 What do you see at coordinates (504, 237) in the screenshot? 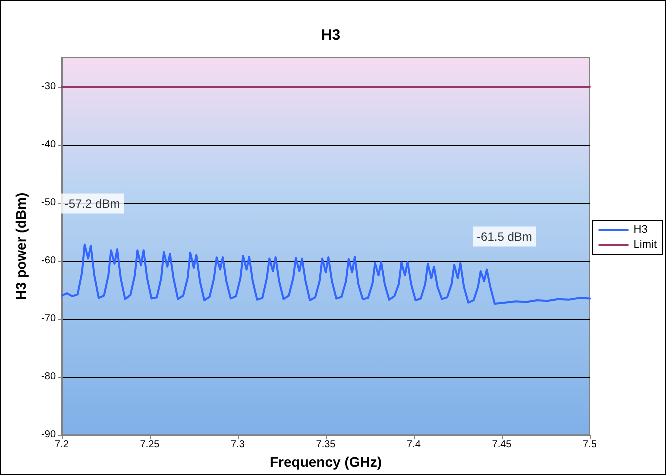
I see `annotation: -61.5 dBm` at bounding box center [504, 237].